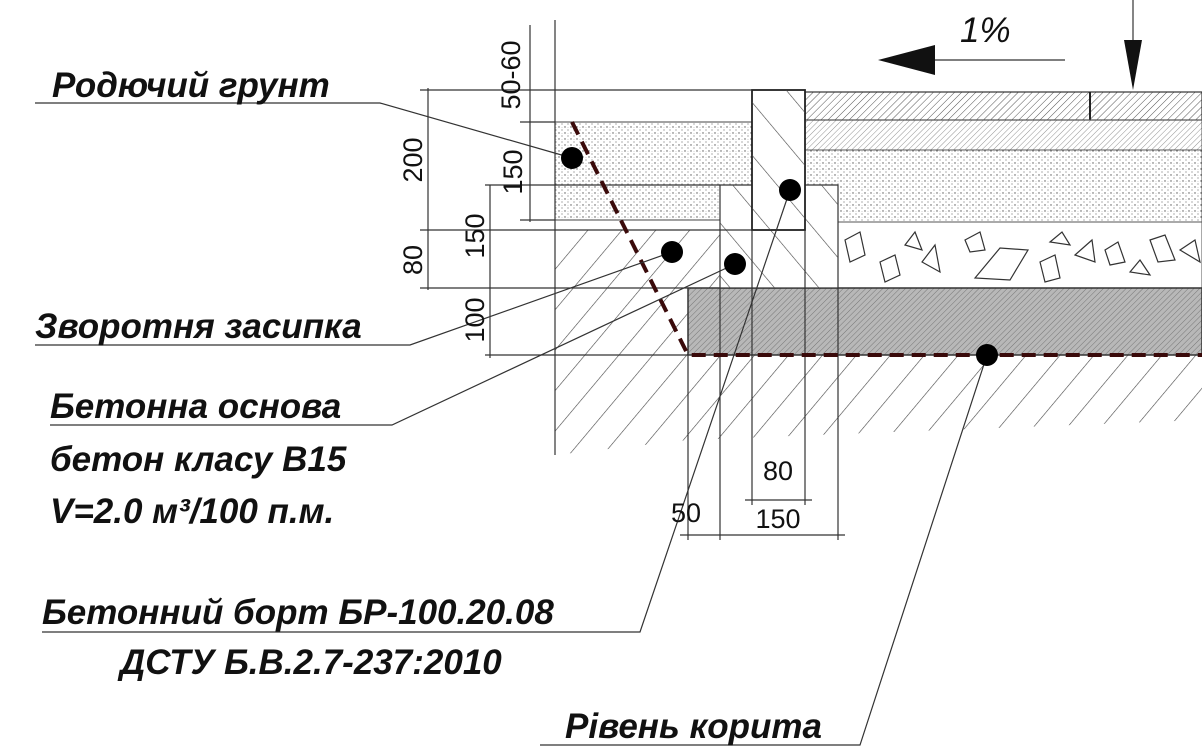  What do you see at coordinates (1019, 255) in the screenshot?
I see `gravel-layer` at bounding box center [1019, 255].